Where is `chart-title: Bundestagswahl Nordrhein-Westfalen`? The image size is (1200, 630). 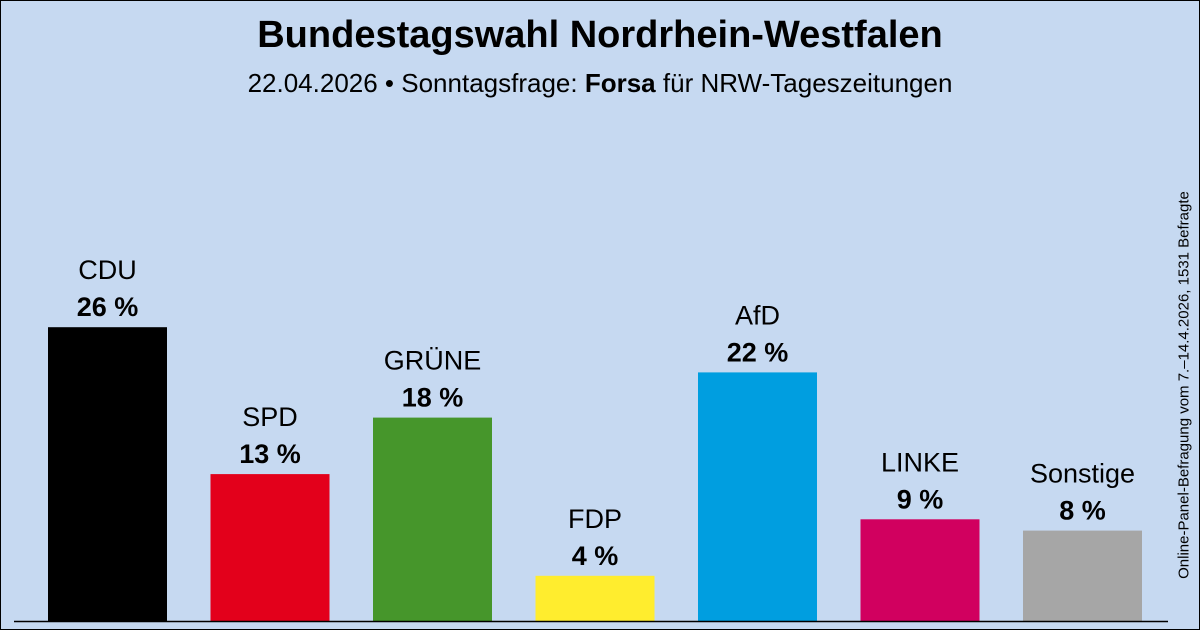 chart-title: Bundestagswahl Nordrhein-Westfalen is located at coordinates (600, 35).